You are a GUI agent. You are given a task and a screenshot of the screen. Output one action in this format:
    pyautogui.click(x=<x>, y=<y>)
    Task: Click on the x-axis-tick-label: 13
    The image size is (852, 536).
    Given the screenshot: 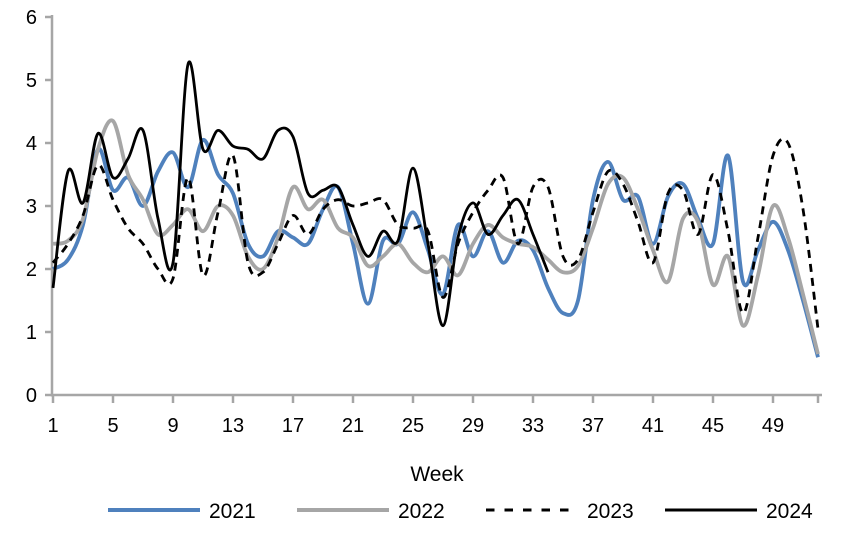 What is the action you would take?
    pyautogui.click(x=233, y=426)
    